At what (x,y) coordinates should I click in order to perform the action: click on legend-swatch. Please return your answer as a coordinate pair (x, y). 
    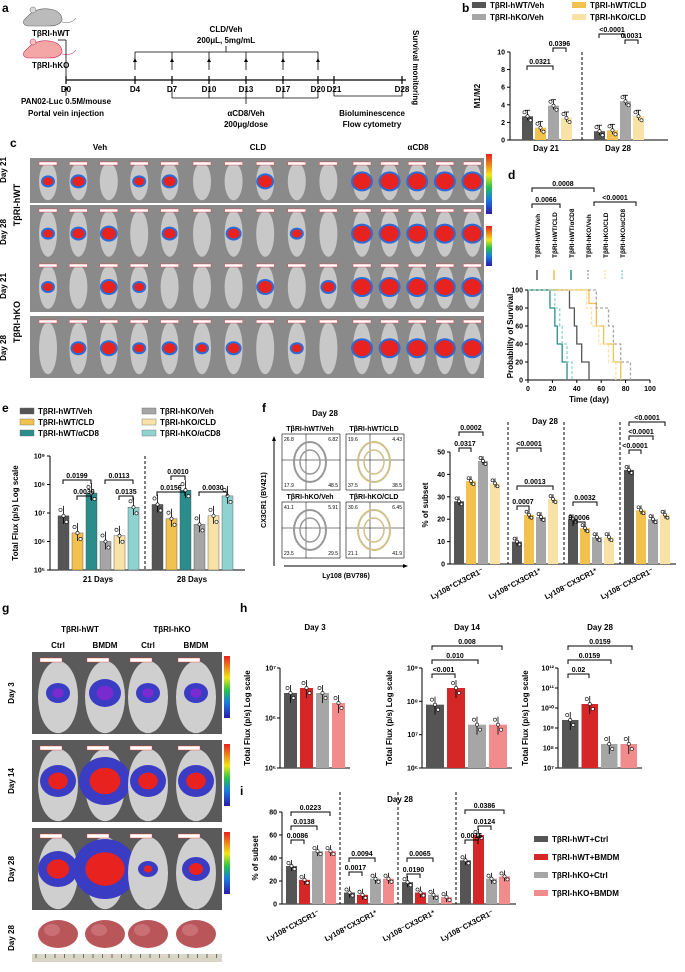
    Looking at the image, I should click on (27, 411).